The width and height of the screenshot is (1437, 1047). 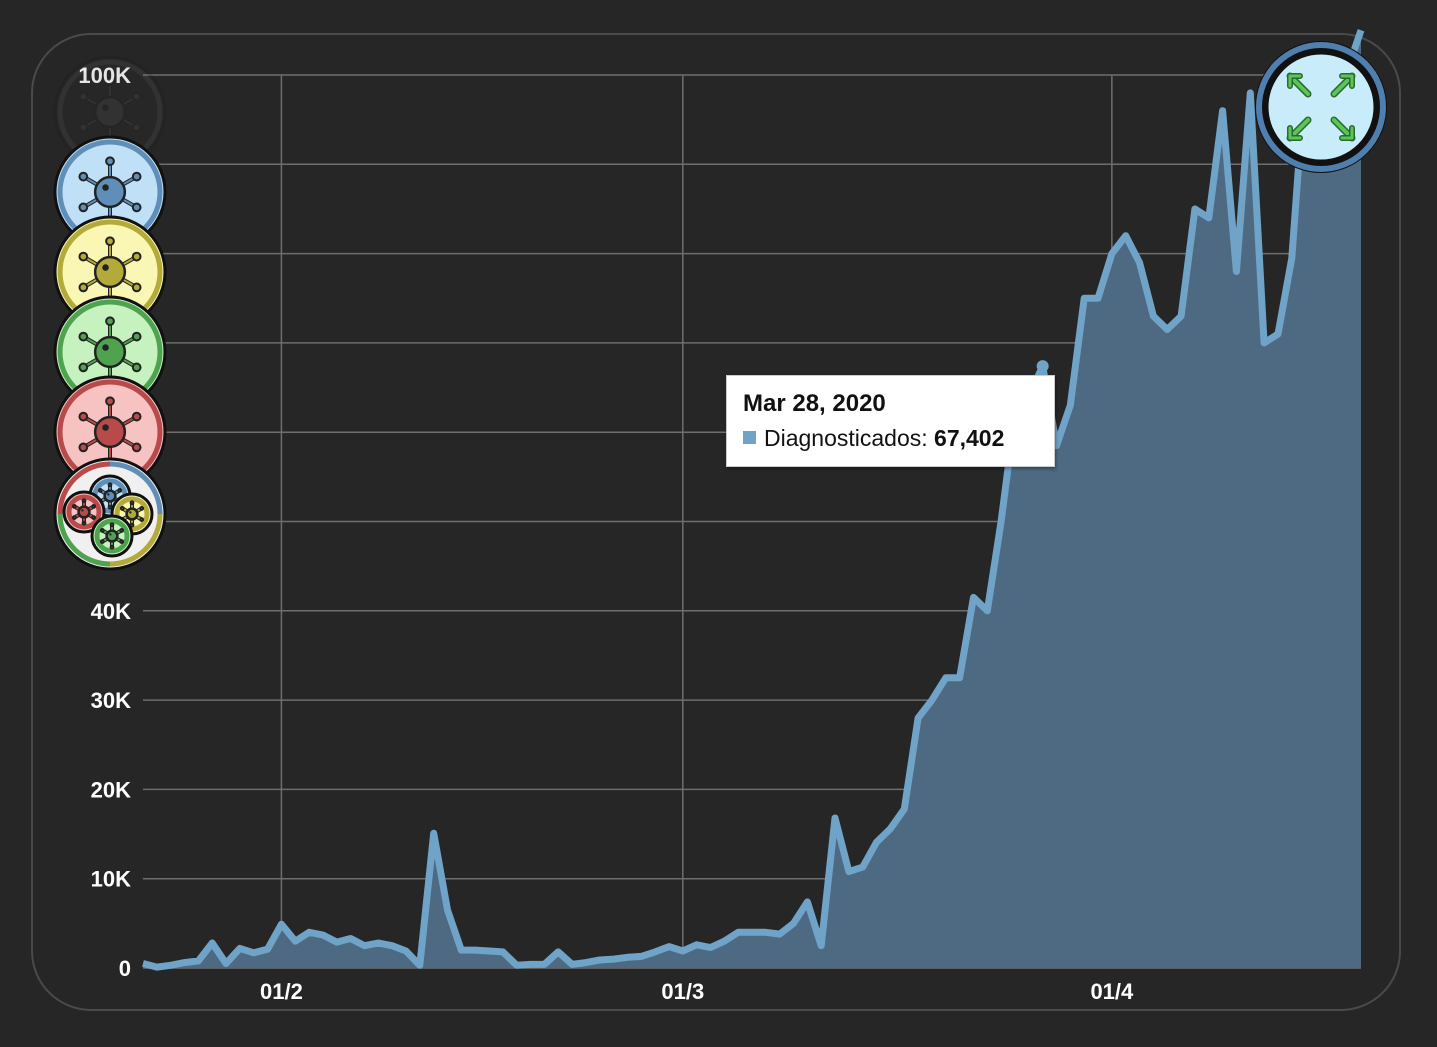 I want to click on virus-button-all, so click(x=110, y=514).